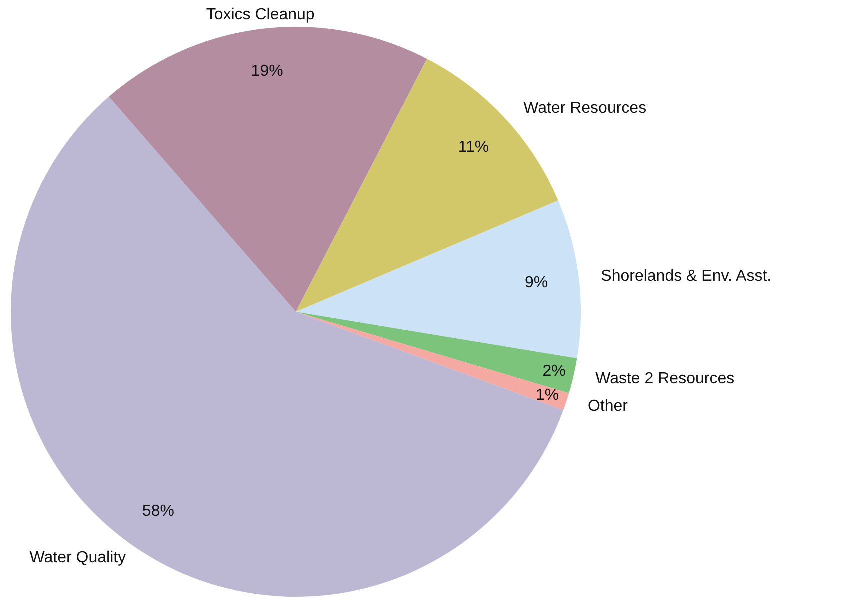 The width and height of the screenshot is (841, 598). I want to click on slice-label: Shorelands & Env. Asst., so click(686, 276).